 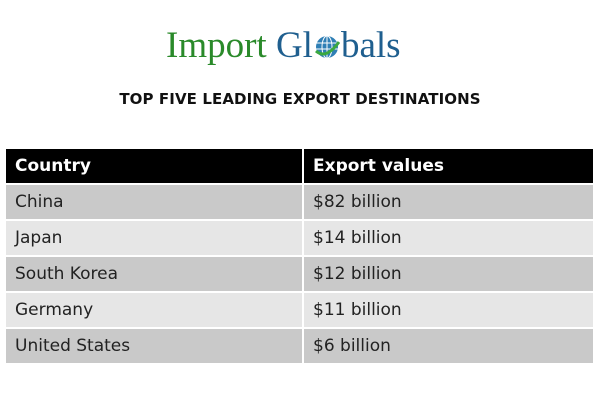 I want to click on cell-country: South Korea, so click(x=154, y=274).